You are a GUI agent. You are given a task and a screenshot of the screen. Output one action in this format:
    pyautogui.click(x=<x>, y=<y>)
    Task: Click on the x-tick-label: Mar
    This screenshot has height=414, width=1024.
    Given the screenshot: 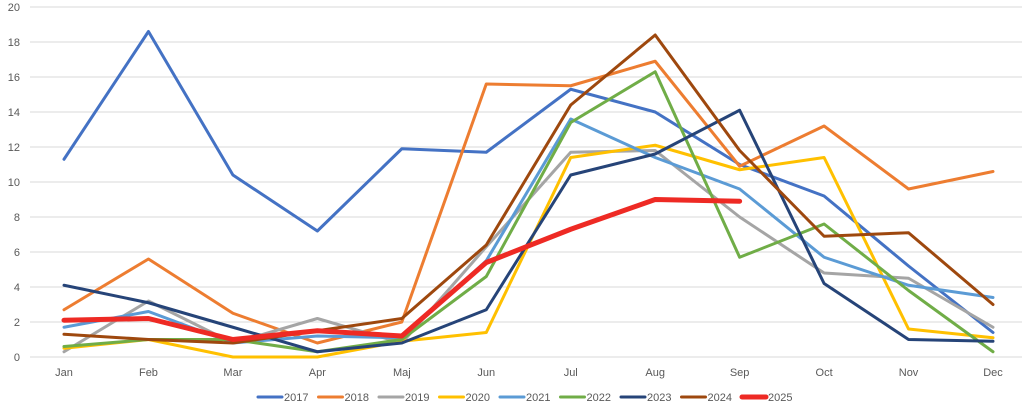 What is the action you would take?
    pyautogui.click(x=232, y=373)
    